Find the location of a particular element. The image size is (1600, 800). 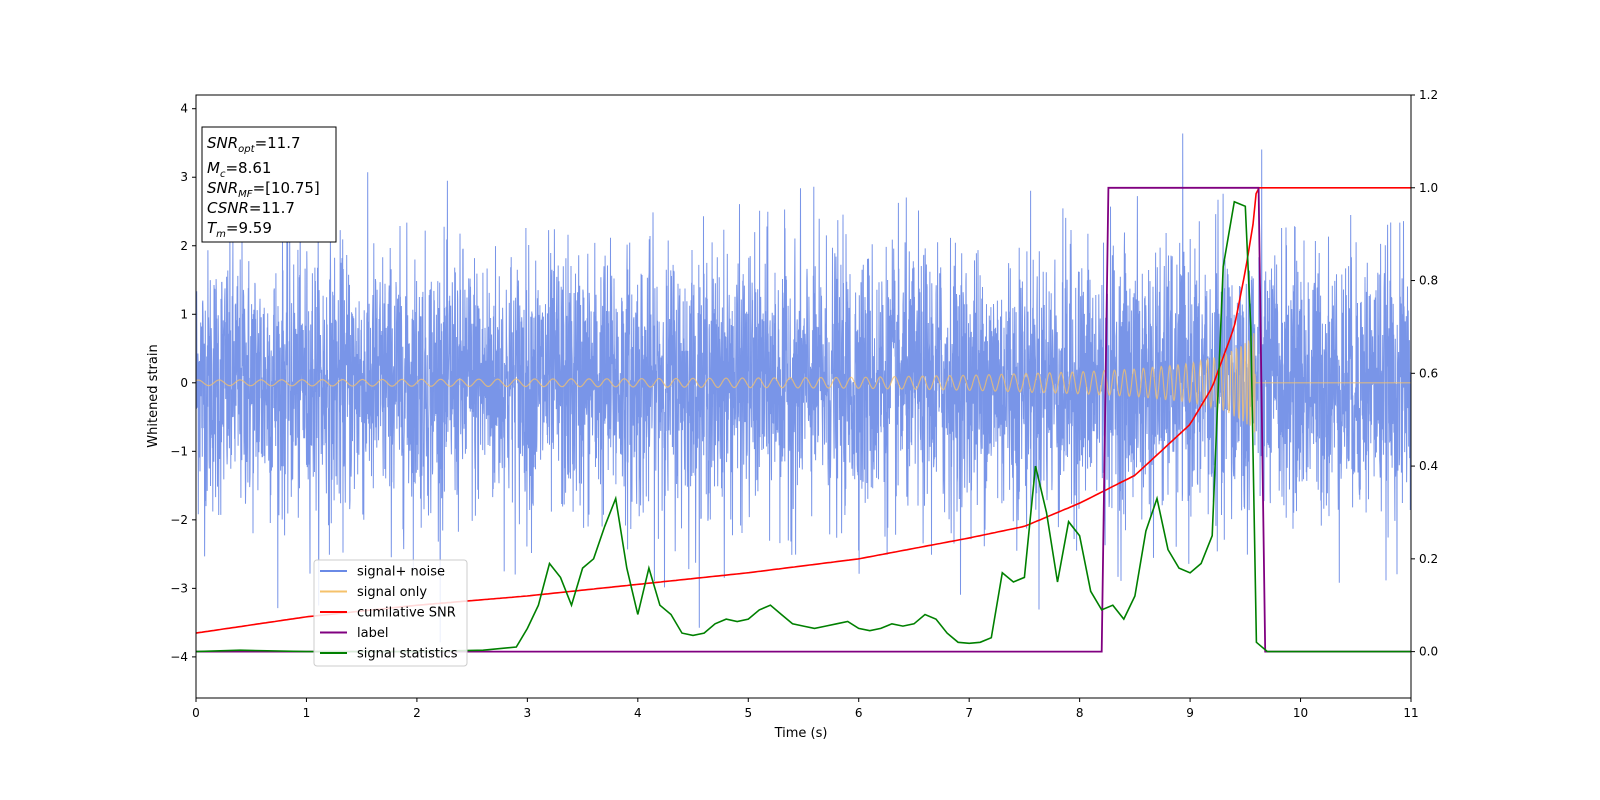

y-axis-right: 0.0 0.2 0.4 0.6 0.8 1.0 1.2 is located at coordinates (1424, 373).